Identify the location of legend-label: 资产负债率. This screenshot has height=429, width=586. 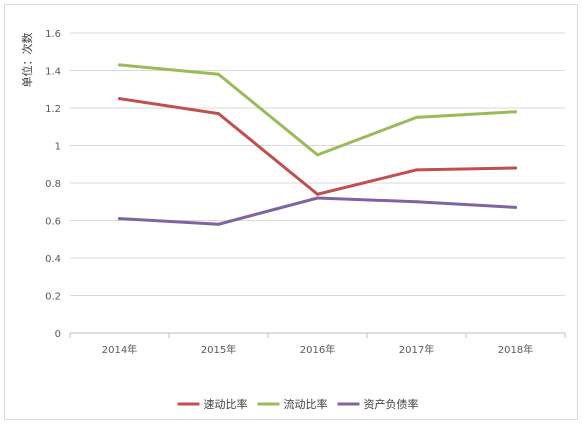
(391, 404).